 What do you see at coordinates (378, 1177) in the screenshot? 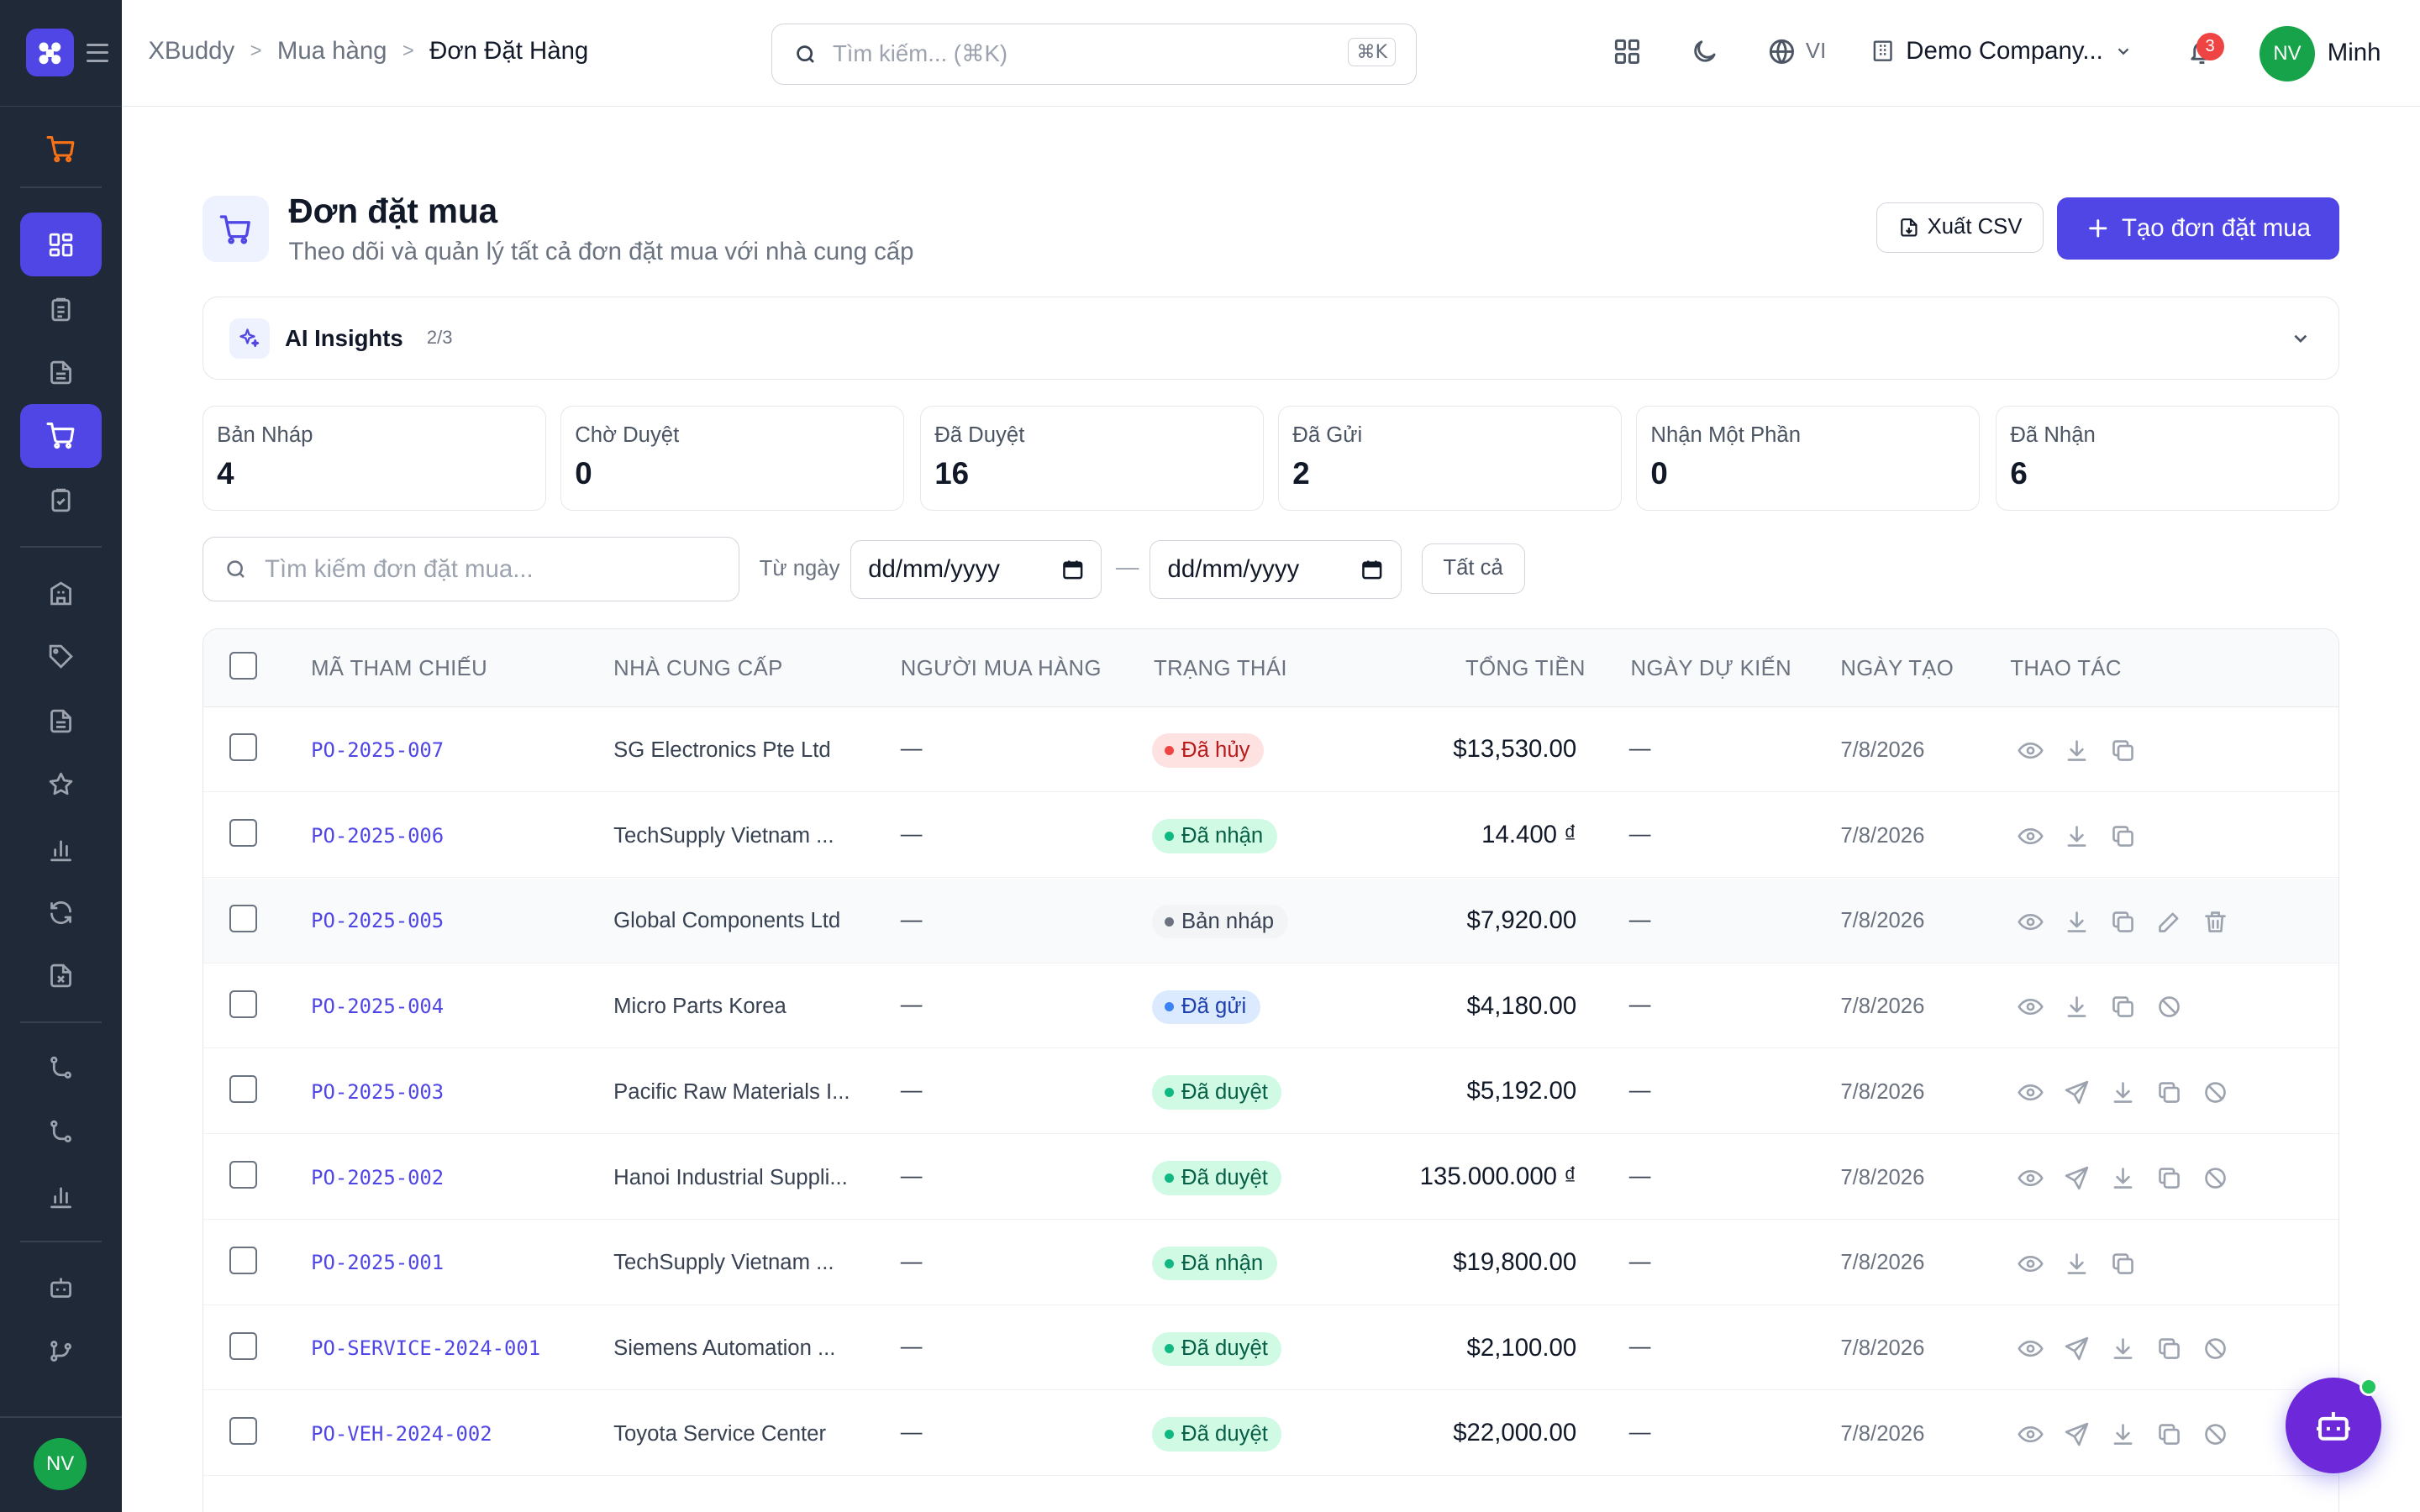
I see `po-ref-link: PO-2025-002` at bounding box center [378, 1177].